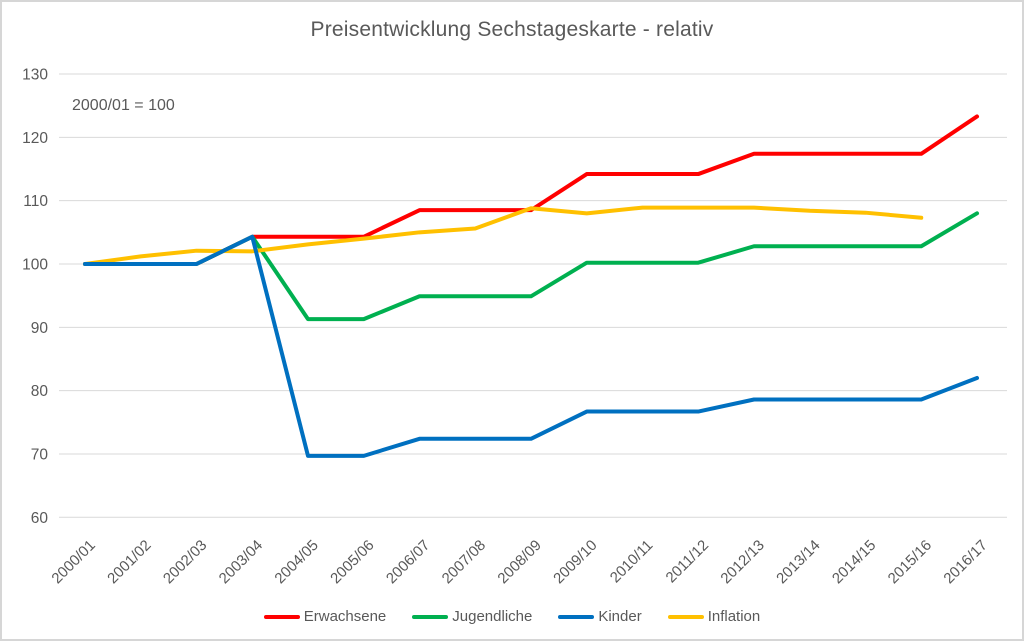 The width and height of the screenshot is (1024, 641). I want to click on y-axis-tick-label: 60, so click(40, 518).